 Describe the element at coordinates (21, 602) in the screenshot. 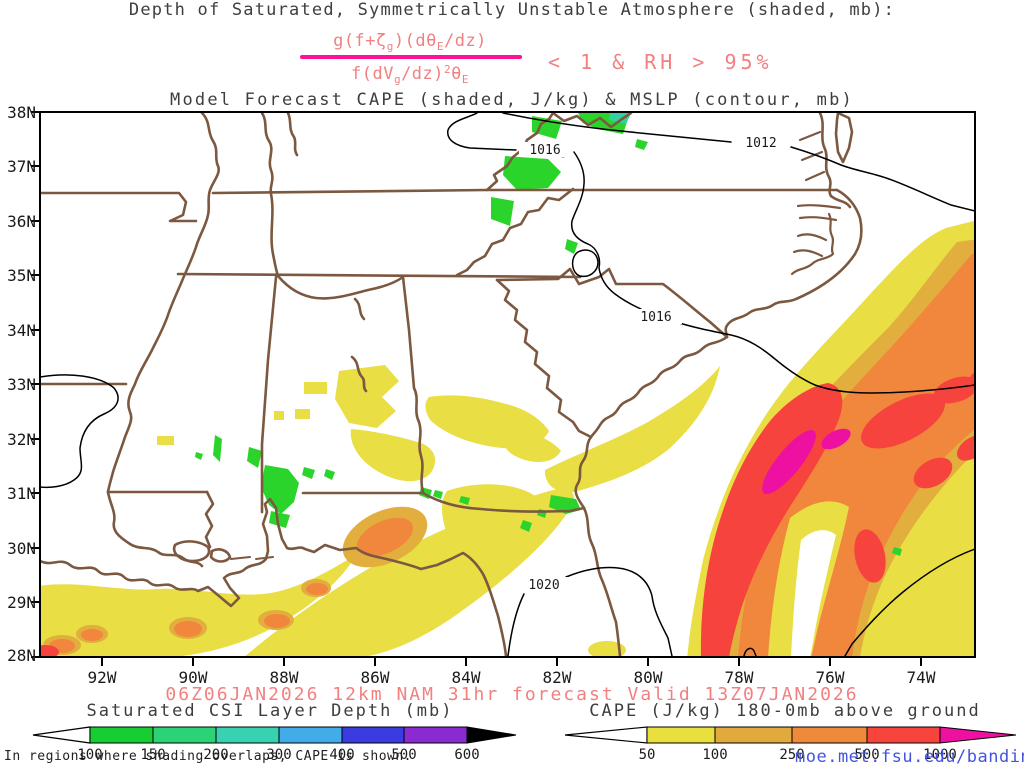

I see `lat-axis-label: 29N` at that location.